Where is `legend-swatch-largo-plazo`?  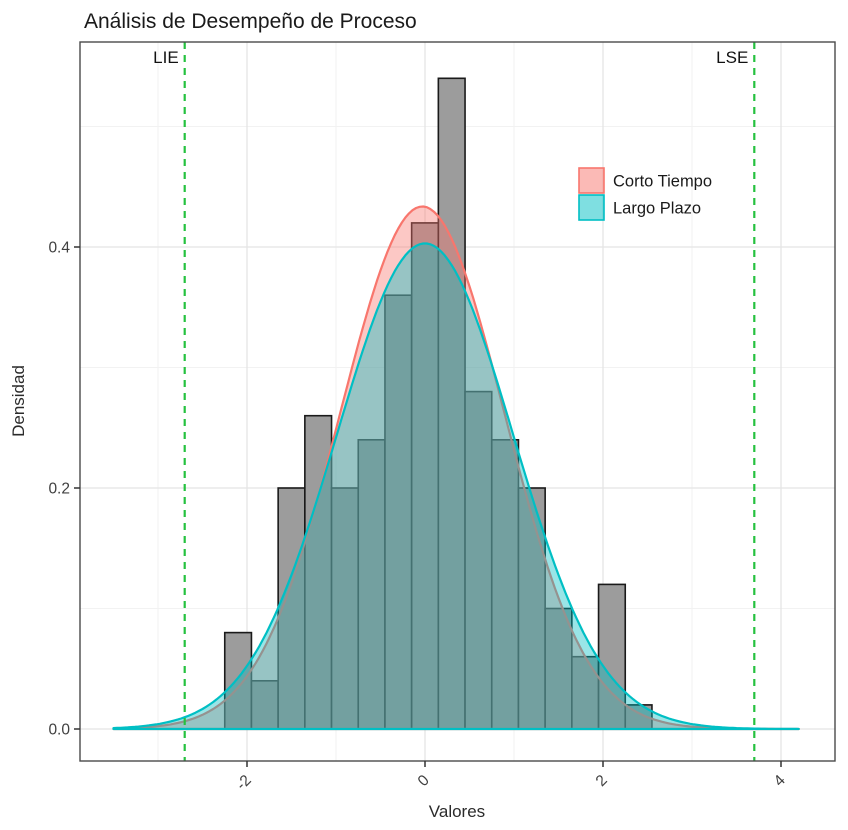
legend-swatch-largo-plazo is located at coordinates (591, 207).